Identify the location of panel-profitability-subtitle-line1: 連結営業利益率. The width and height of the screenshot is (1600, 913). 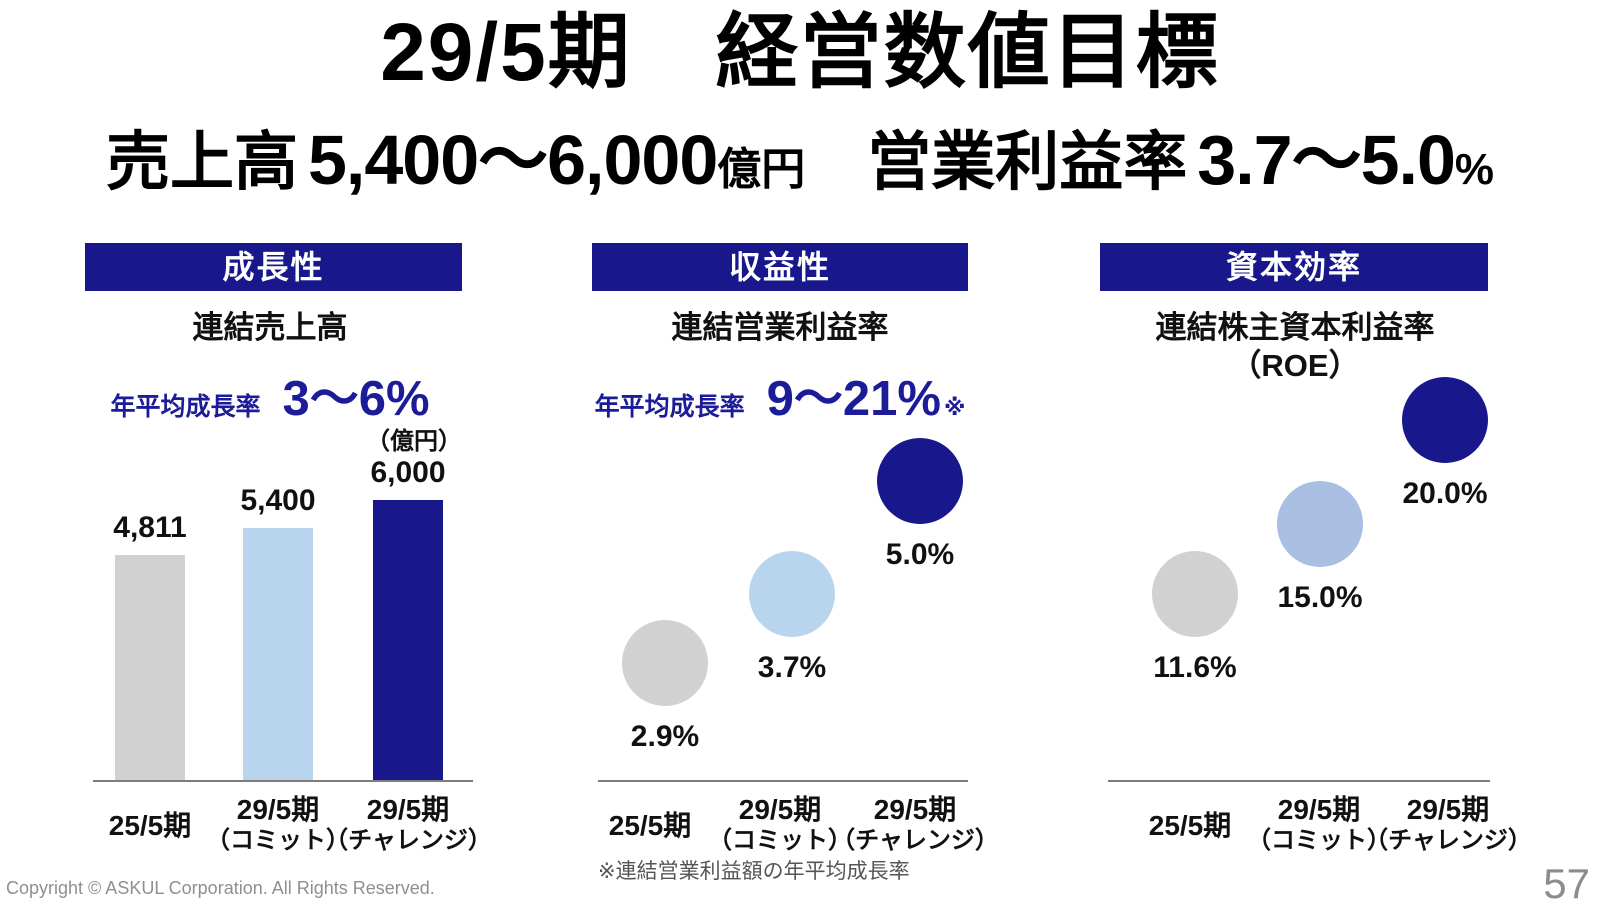
(780, 327).